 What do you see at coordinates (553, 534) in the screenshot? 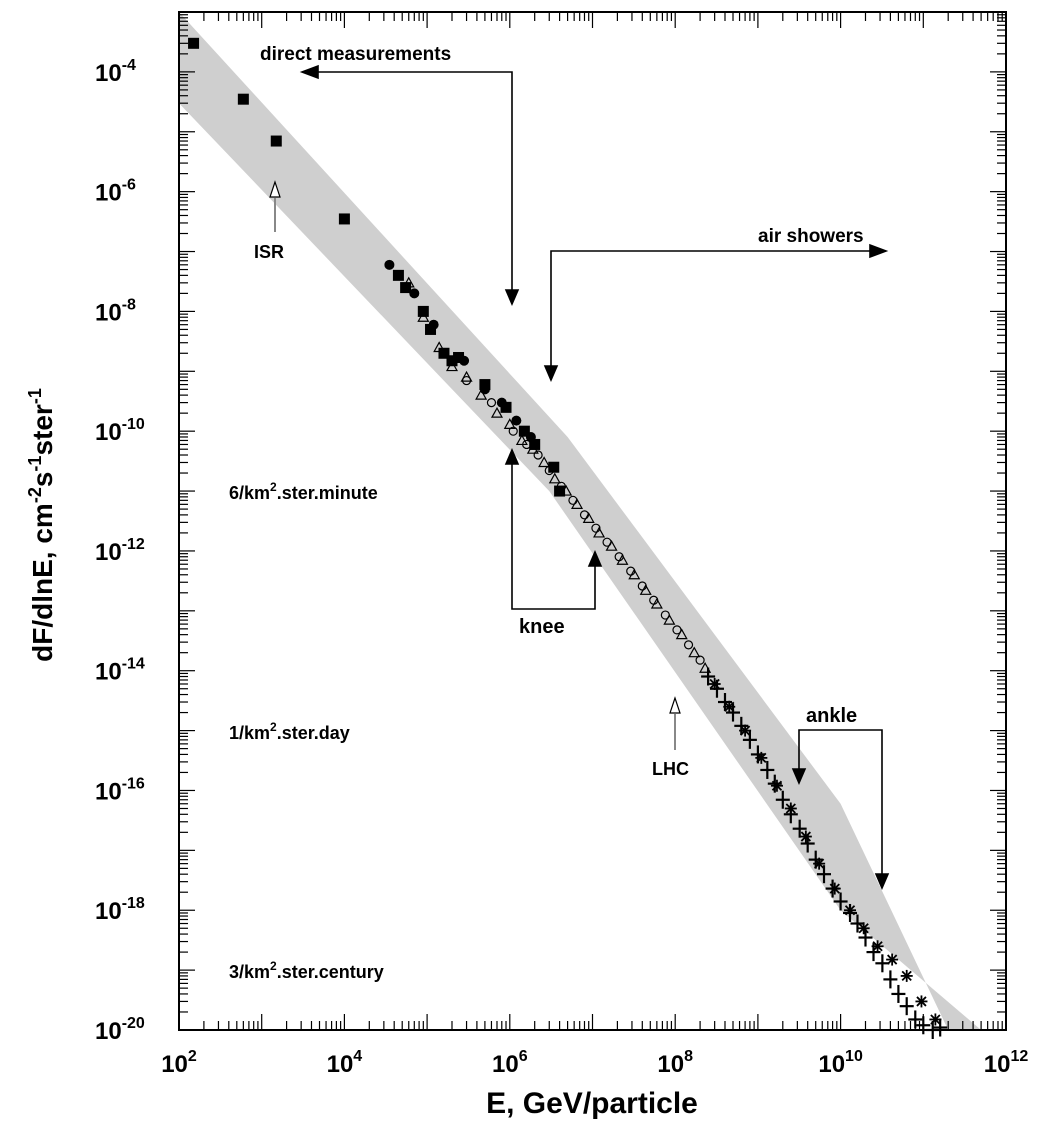
I see `knee-bracket` at bounding box center [553, 534].